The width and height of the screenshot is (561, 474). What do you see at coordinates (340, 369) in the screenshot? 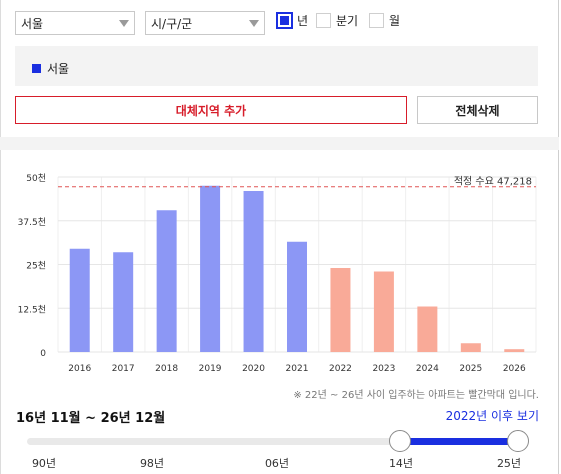
I see `x-tick-label: 2022` at bounding box center [340, 369].